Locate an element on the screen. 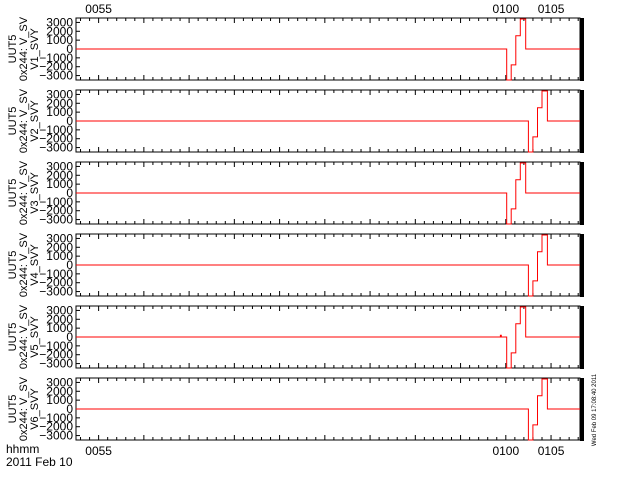 This screenshot has width=640, height=480. top-time-tick-label: 0100 is located at coordinates (505, 9).